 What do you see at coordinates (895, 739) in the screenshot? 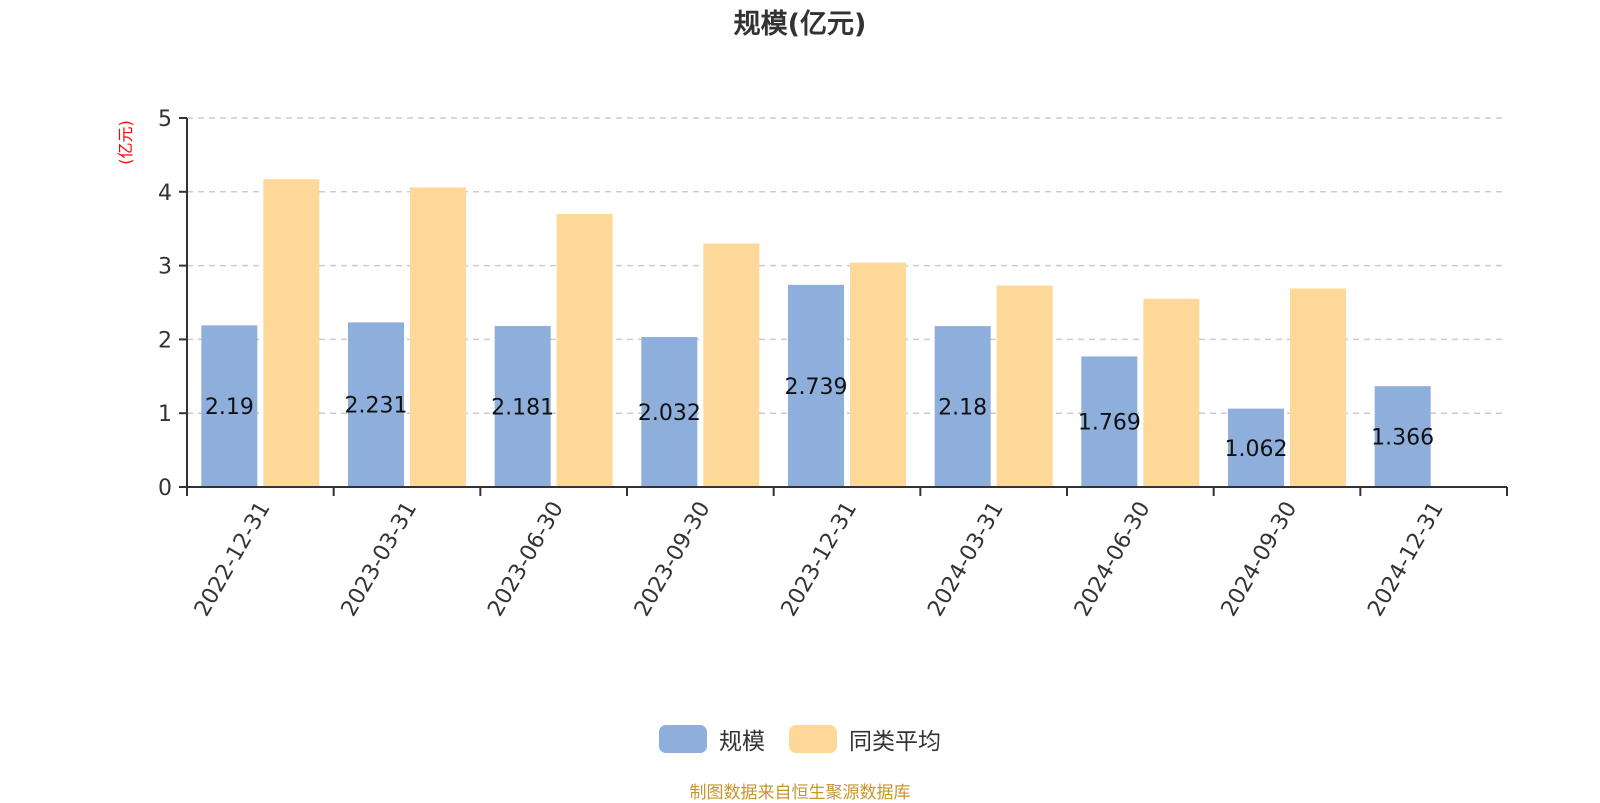
I see `legend-label-peer-average: 同类平均` at bounding box center [895, 739].